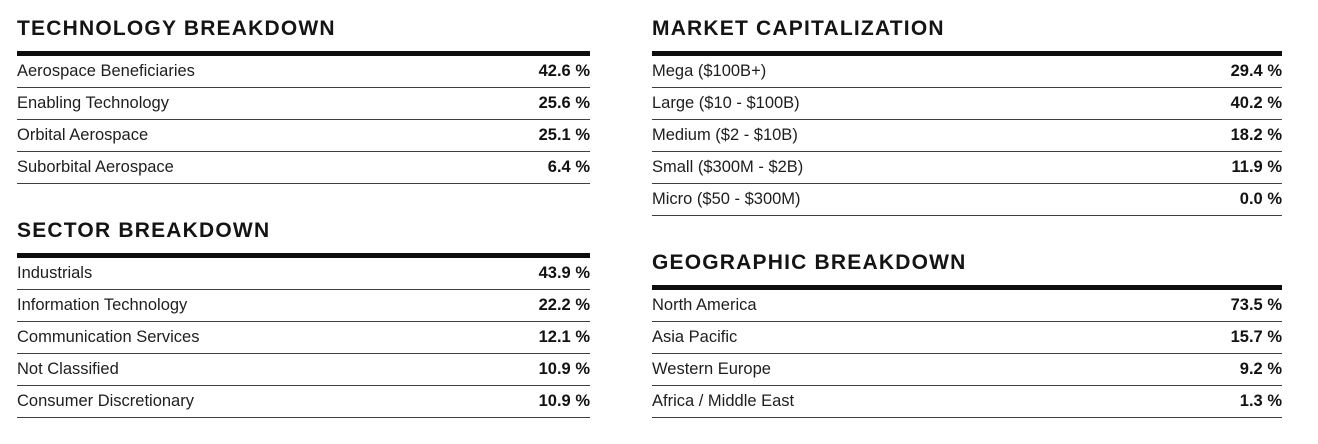 This screenshot has width=1318, height=444. Describe the element at coordinates (176, 28) in the screenshot. I see `table-title: TECHNOLOGY BREAKDOWN` at that location.